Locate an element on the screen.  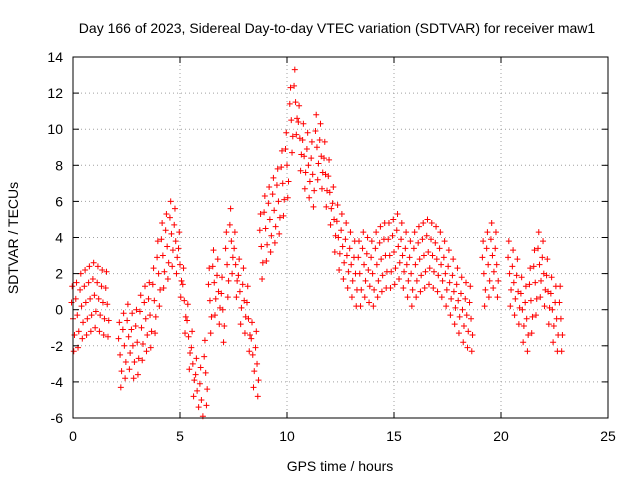
y-tick-label: 4 is located at coordinates (59, 238).